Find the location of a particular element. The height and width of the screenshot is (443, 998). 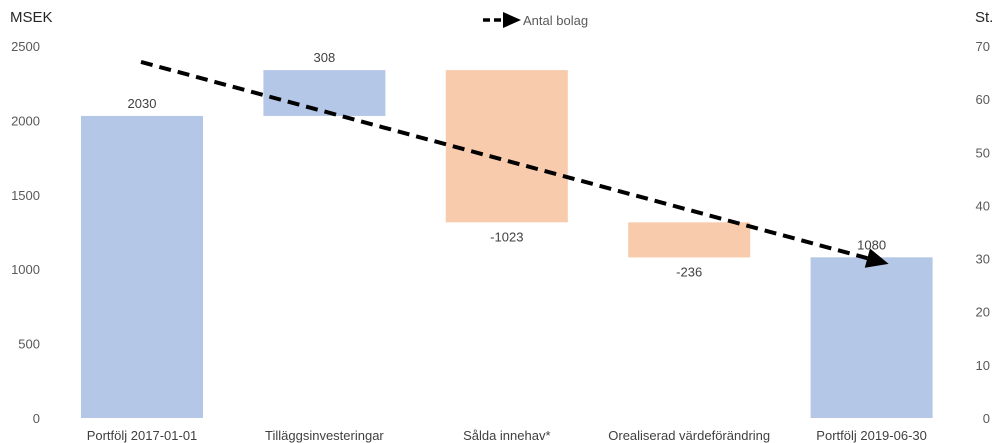

left-tick-label: 500 is located at coordinates (29, 344).